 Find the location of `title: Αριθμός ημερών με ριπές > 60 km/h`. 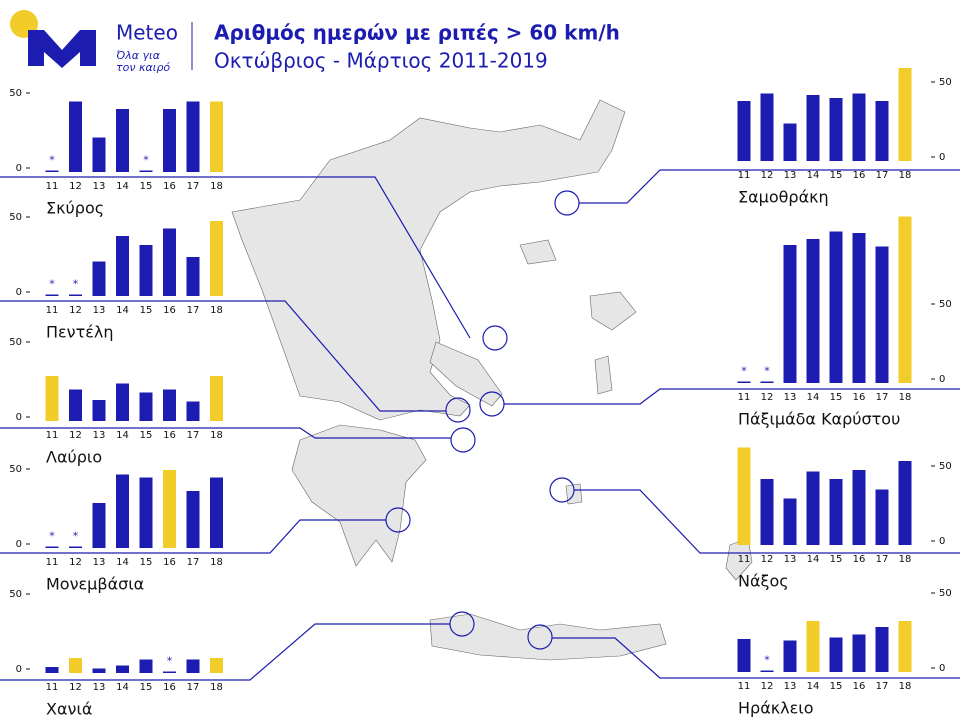

title: Αριθμός ημερών με ριπές > 60 km/h is located at coordinates (417, 33).